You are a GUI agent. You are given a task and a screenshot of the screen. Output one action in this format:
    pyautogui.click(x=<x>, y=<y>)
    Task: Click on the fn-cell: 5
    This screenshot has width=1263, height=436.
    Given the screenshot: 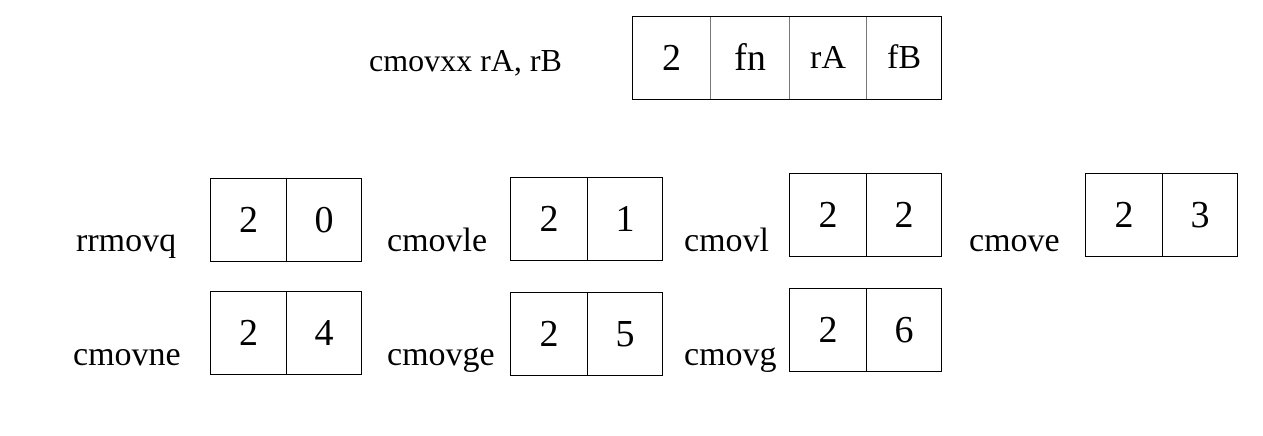 What is the action you would take?
    pyautogui.click(x=624, y=334)
    